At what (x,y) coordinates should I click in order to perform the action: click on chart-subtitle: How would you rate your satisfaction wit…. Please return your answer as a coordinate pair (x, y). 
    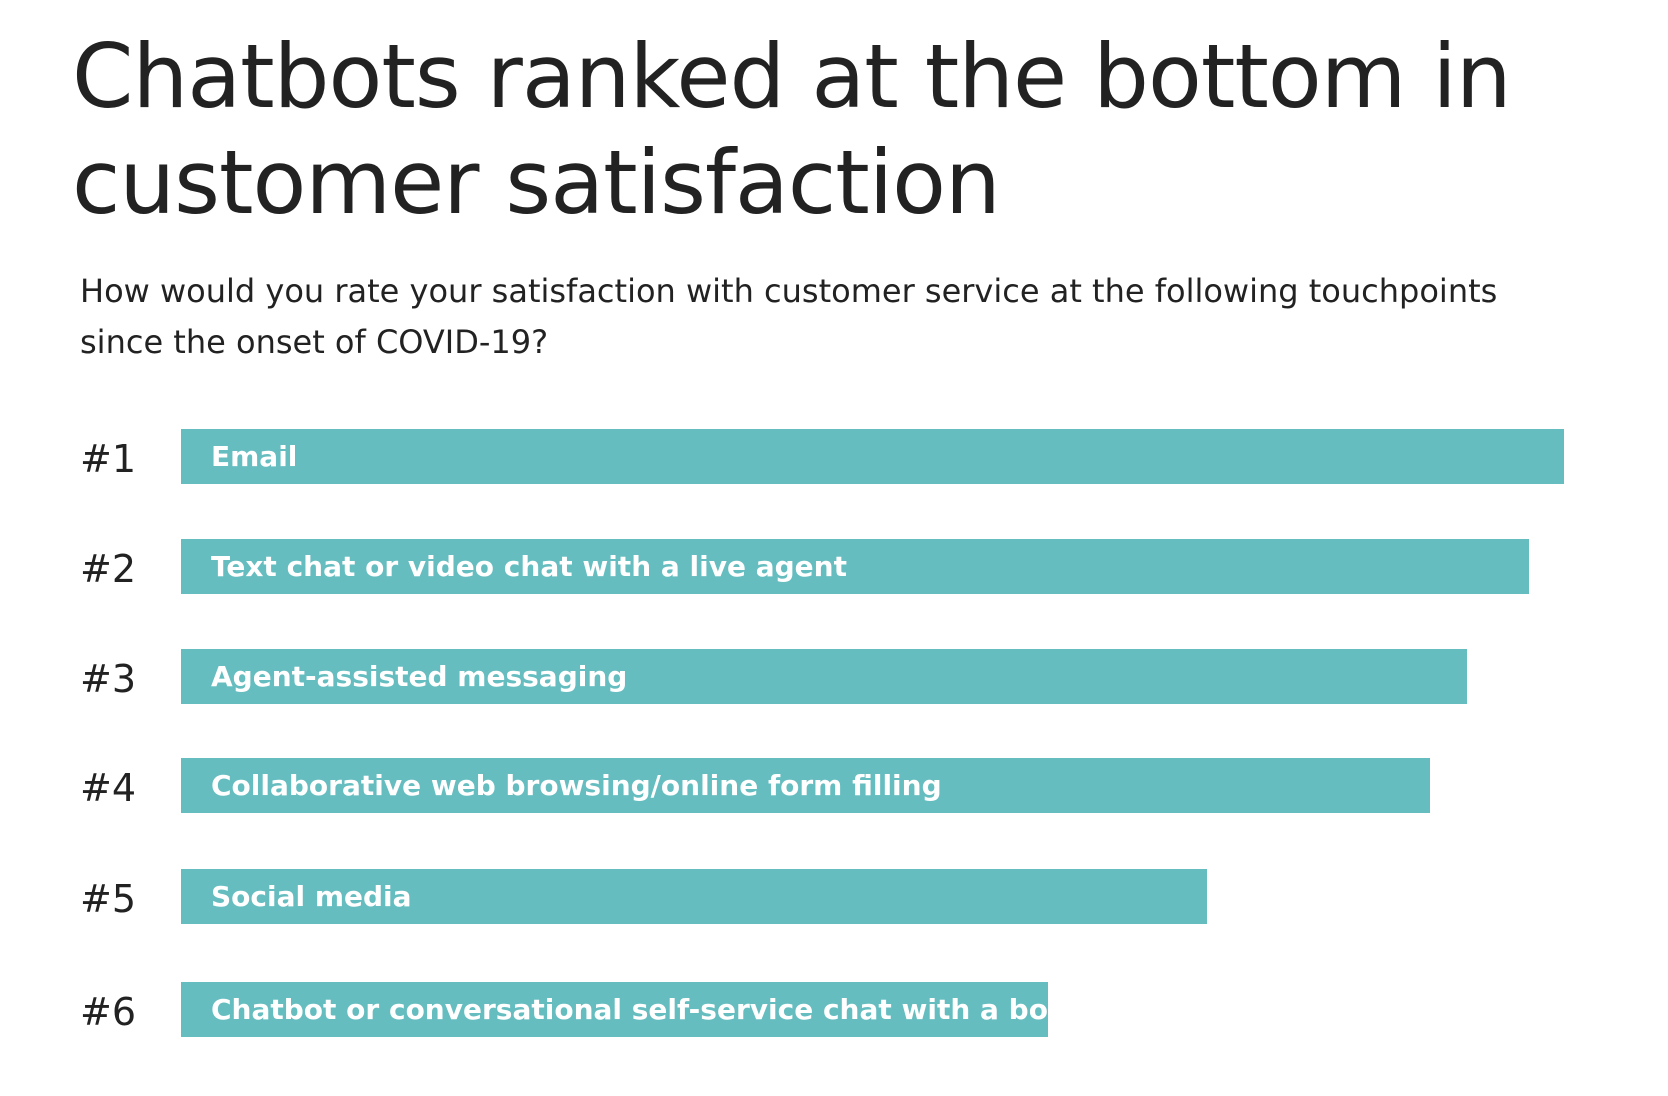
    Looking at the image, I should click on (789, 316).